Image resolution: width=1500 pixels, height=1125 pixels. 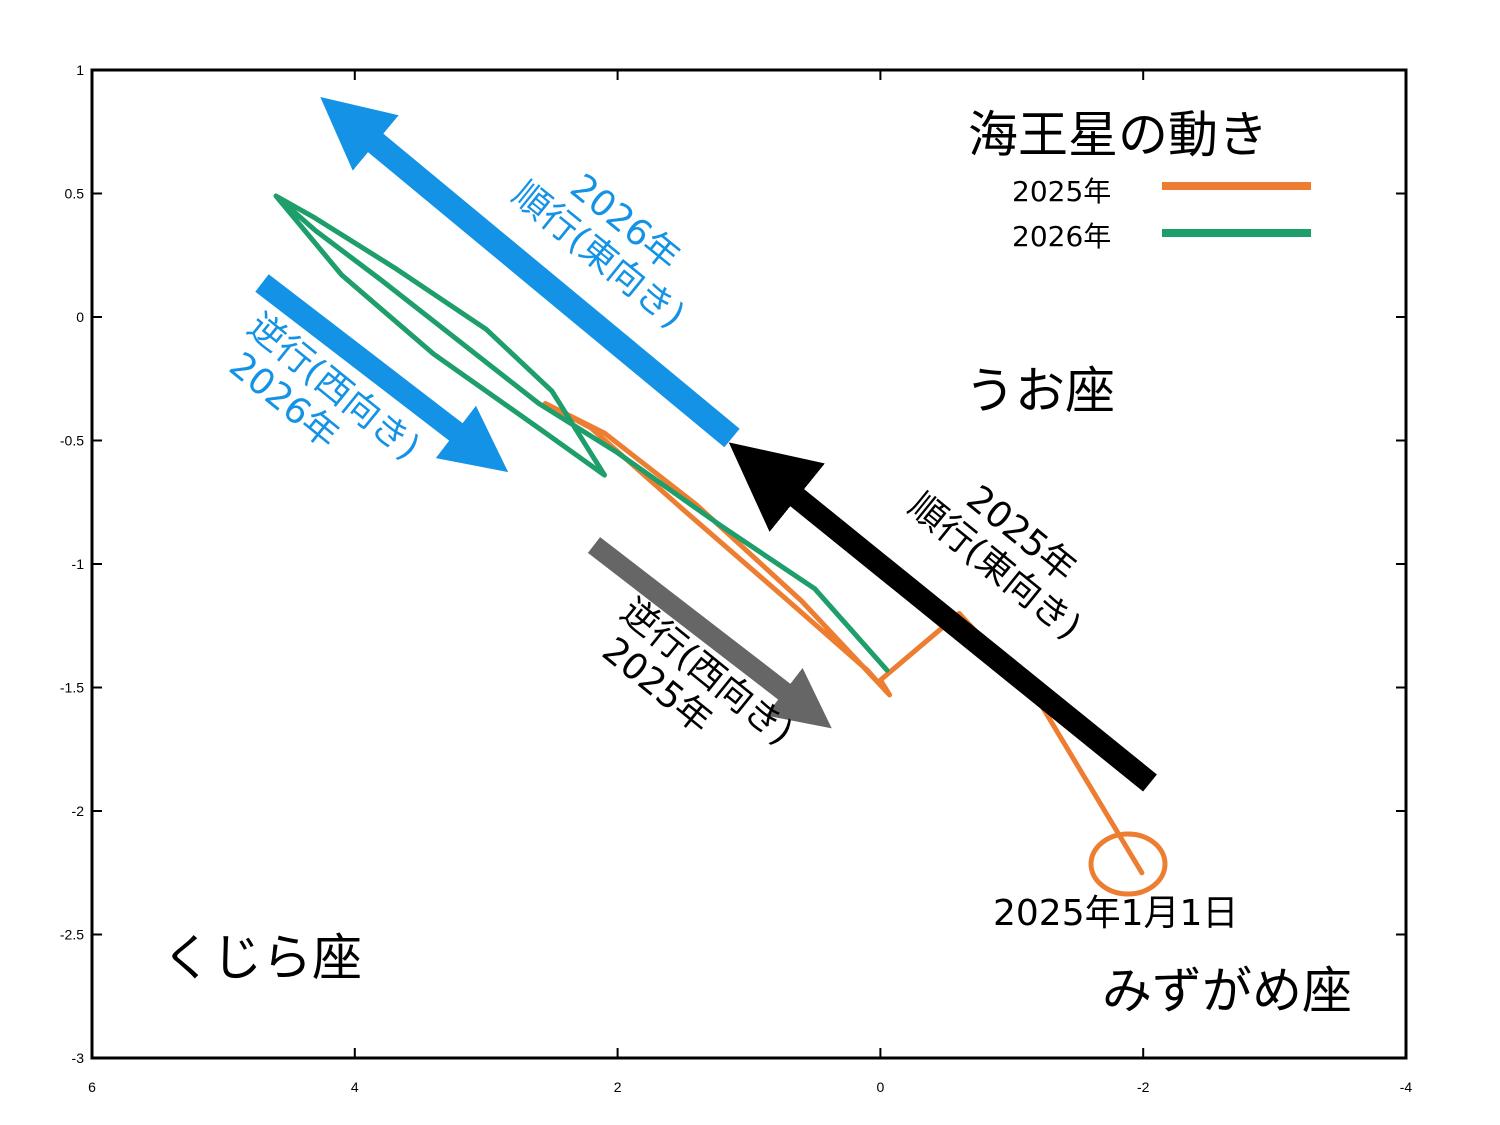 What do you see at coordinates (72, 935) in the screenshot?
I see `y-tick-label: -2.5` at bounding box center [72, 935].